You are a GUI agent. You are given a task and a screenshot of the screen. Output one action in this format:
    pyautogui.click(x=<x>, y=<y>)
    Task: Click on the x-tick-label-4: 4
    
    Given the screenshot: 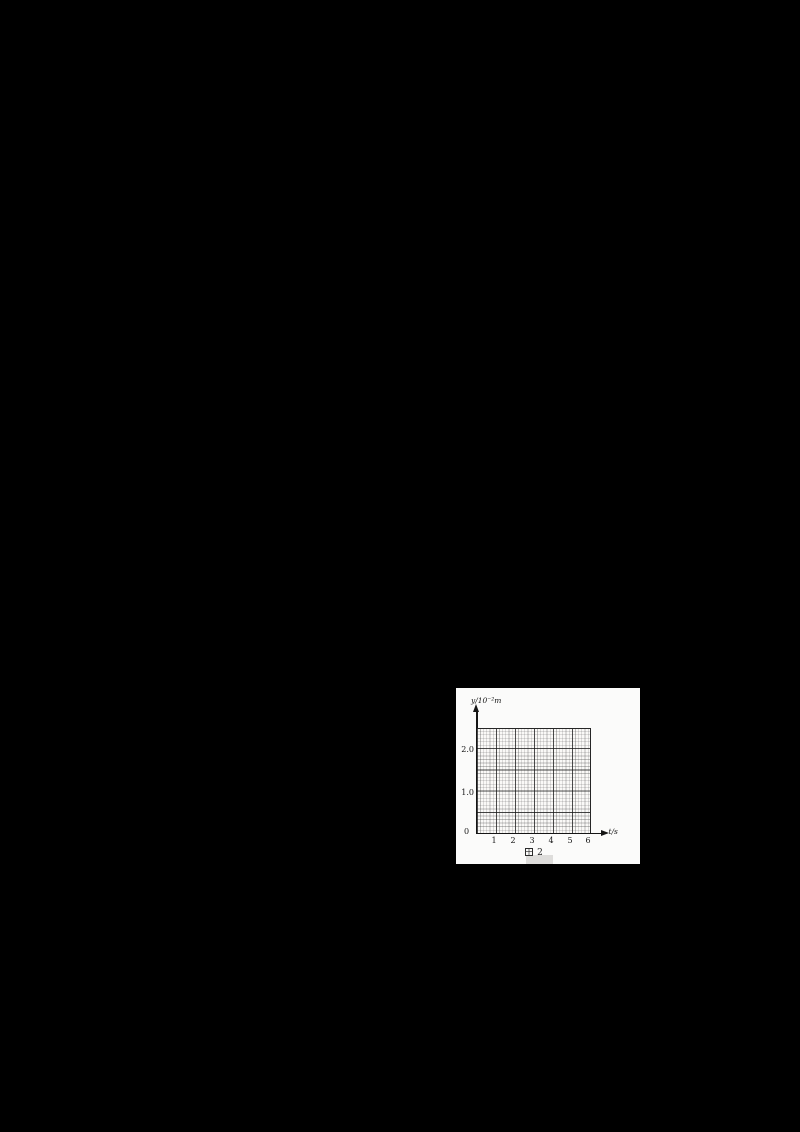 What is the action you would take?
    pyautogui.click(x=551, y=840)
    